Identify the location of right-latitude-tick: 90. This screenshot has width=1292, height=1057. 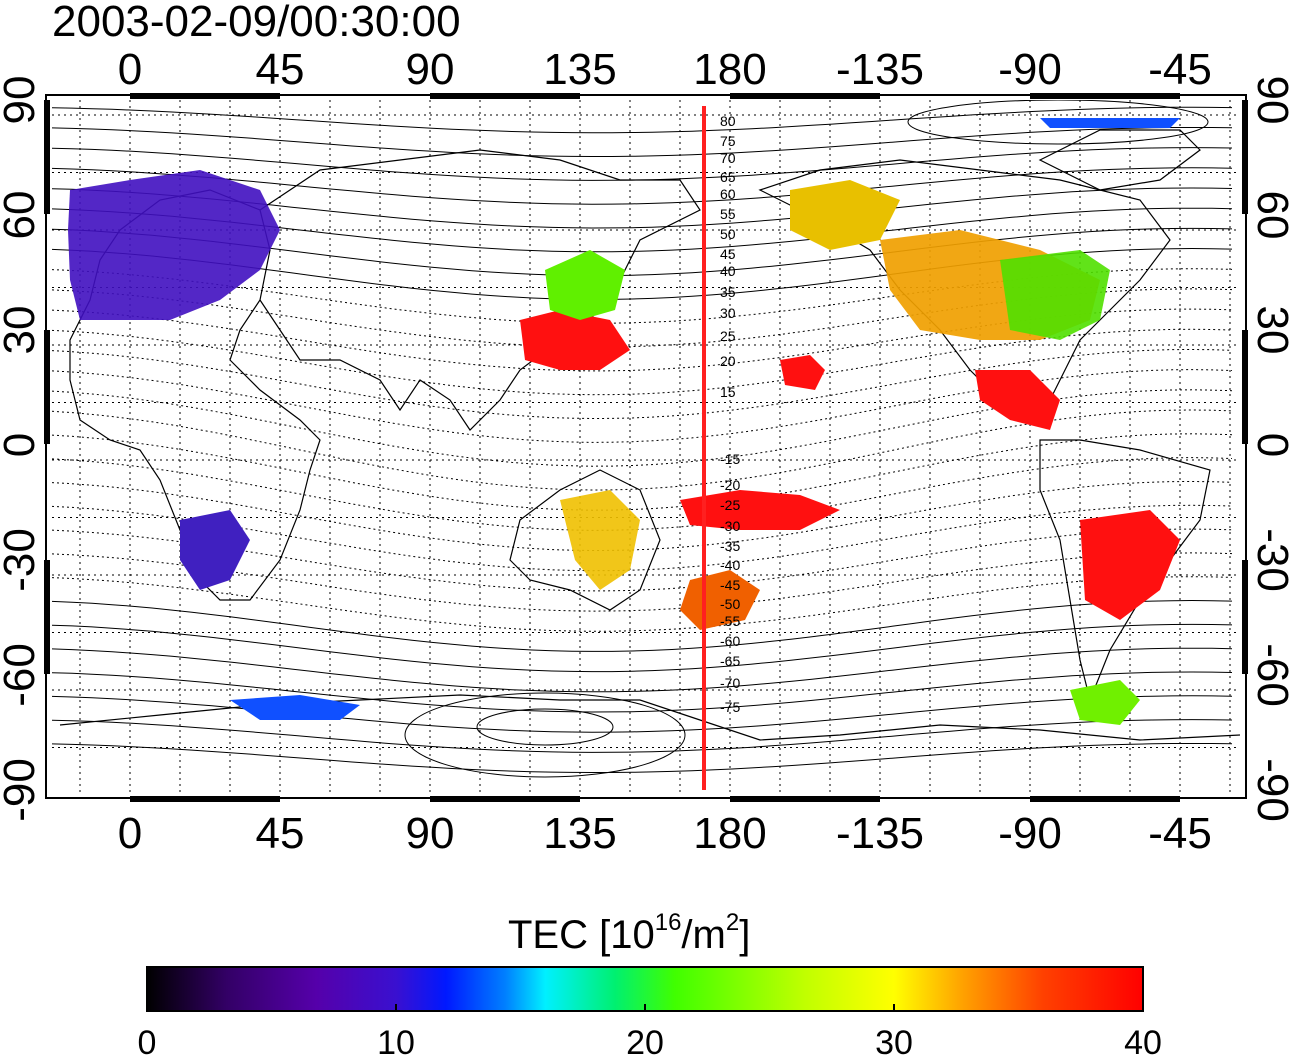
(1270, 100).